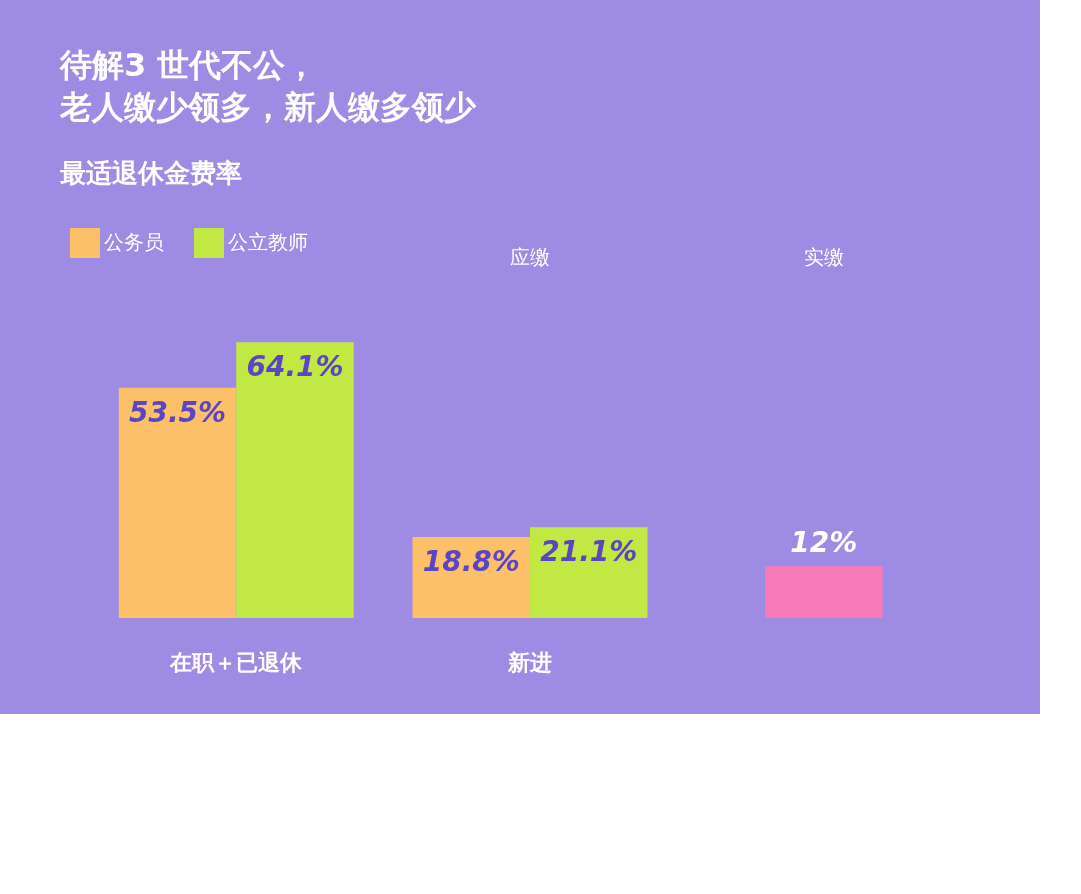  I want to click on data-label: 12%, so click(824, 543).